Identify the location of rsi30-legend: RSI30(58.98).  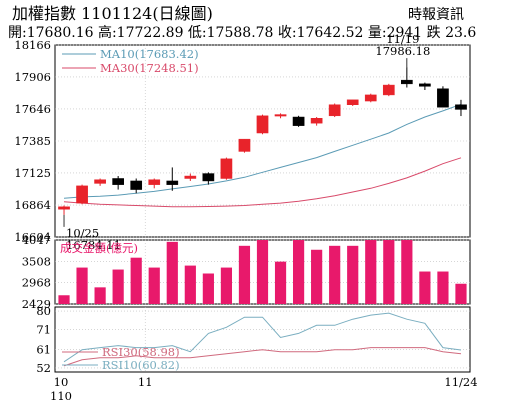
(141, 352).